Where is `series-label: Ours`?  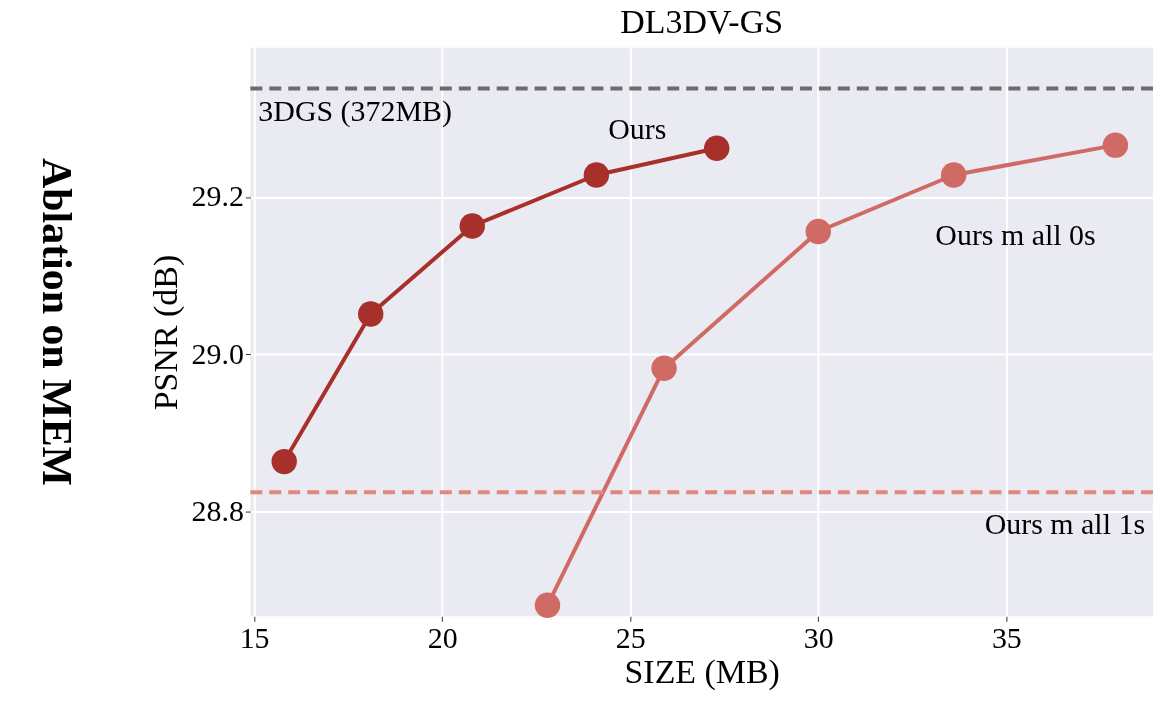
series-label: Ours is located at coordinates (637, 129).